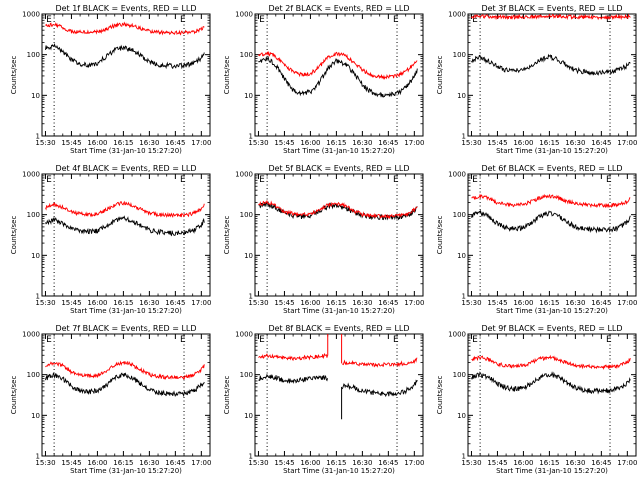 Image resolution: width=640 pixels, height=480 pixels. I want to click on spike-lld, so click(335, 349).